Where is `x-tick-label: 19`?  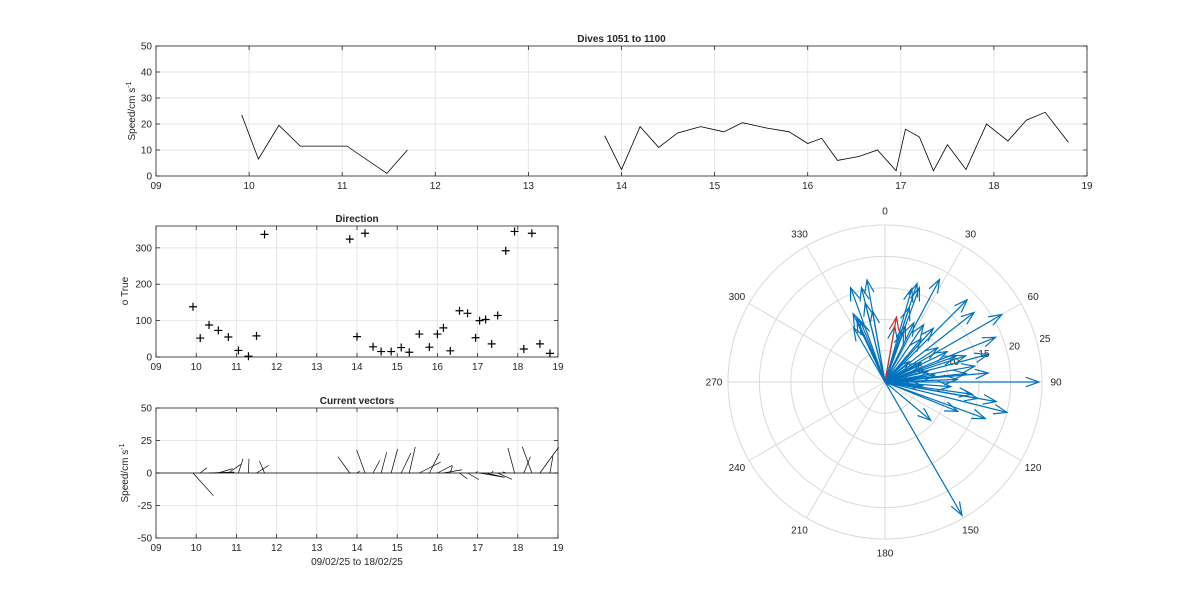 x-tick-label: 19 is located at coordinates (1087, 186).